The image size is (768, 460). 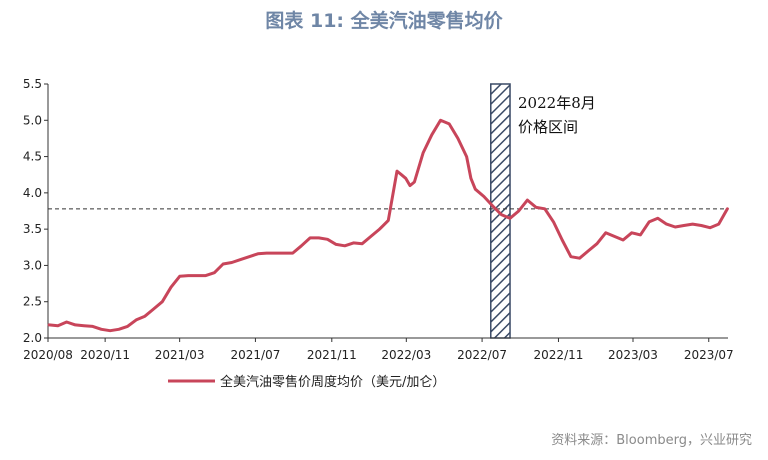 What do you see at coordinates (384, 20) in the screenshot?
I see `chart-title: 图表 11: 全美汽油零售均价` at bounding box center [384, 20].